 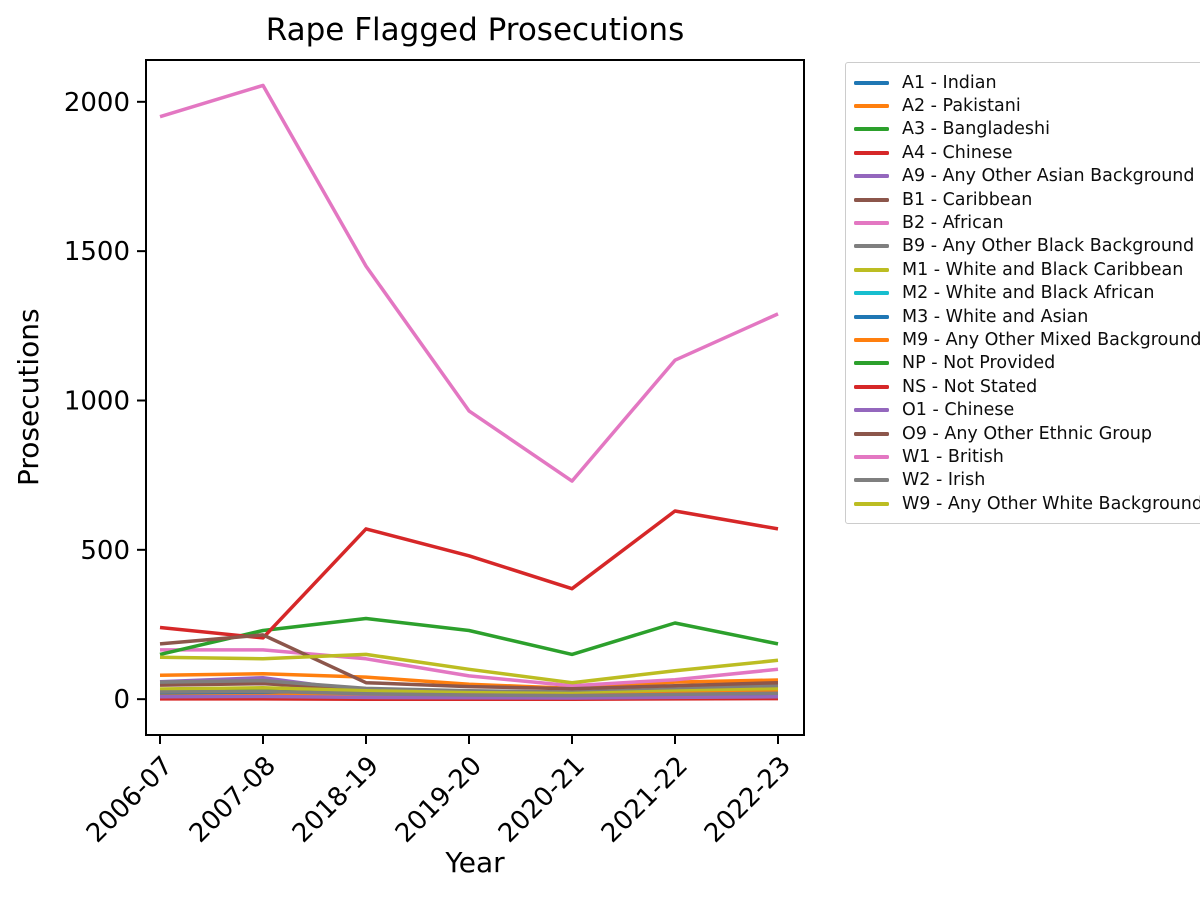 What do you see at coordinates (967, 199) in the screenshot?
I see `legend-label: B1 - Caribbean` at bounding box center [967, 199].